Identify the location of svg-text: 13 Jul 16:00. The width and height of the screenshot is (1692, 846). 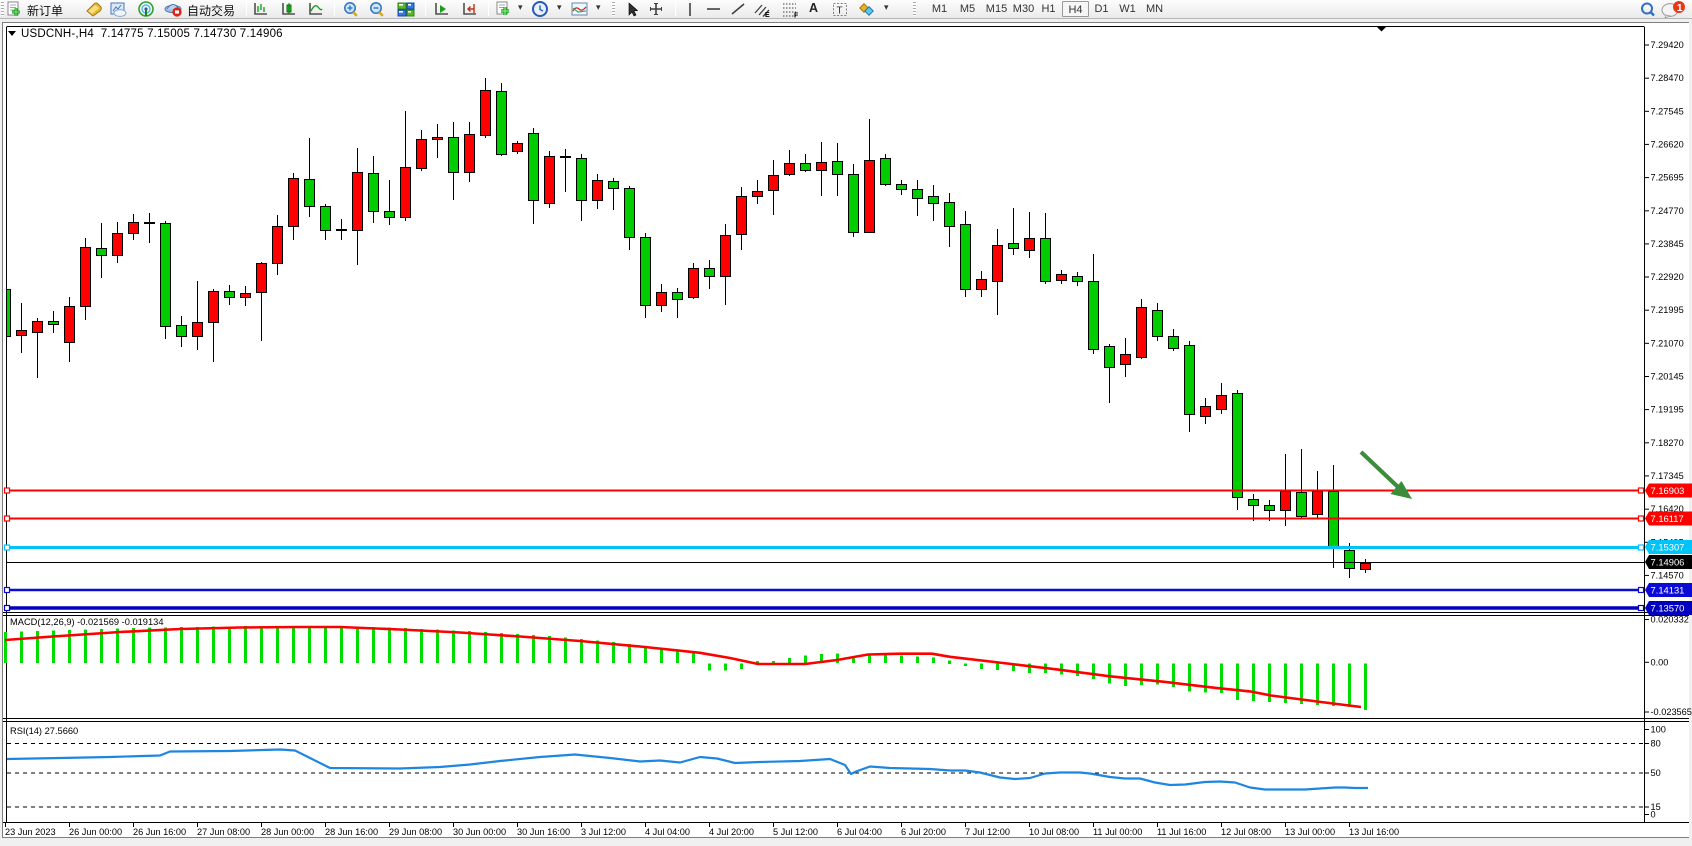
(1374, 832).